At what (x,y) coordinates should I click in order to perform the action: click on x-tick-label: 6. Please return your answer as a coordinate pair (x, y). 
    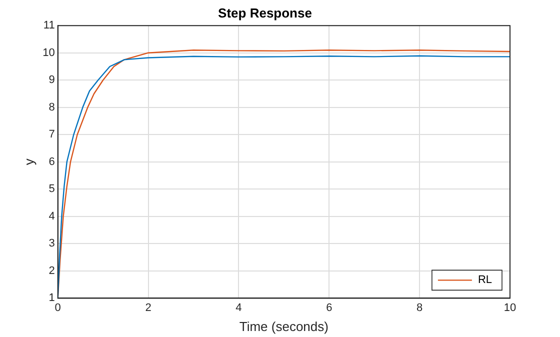
    Looking at the image, I should click on (329, 308).